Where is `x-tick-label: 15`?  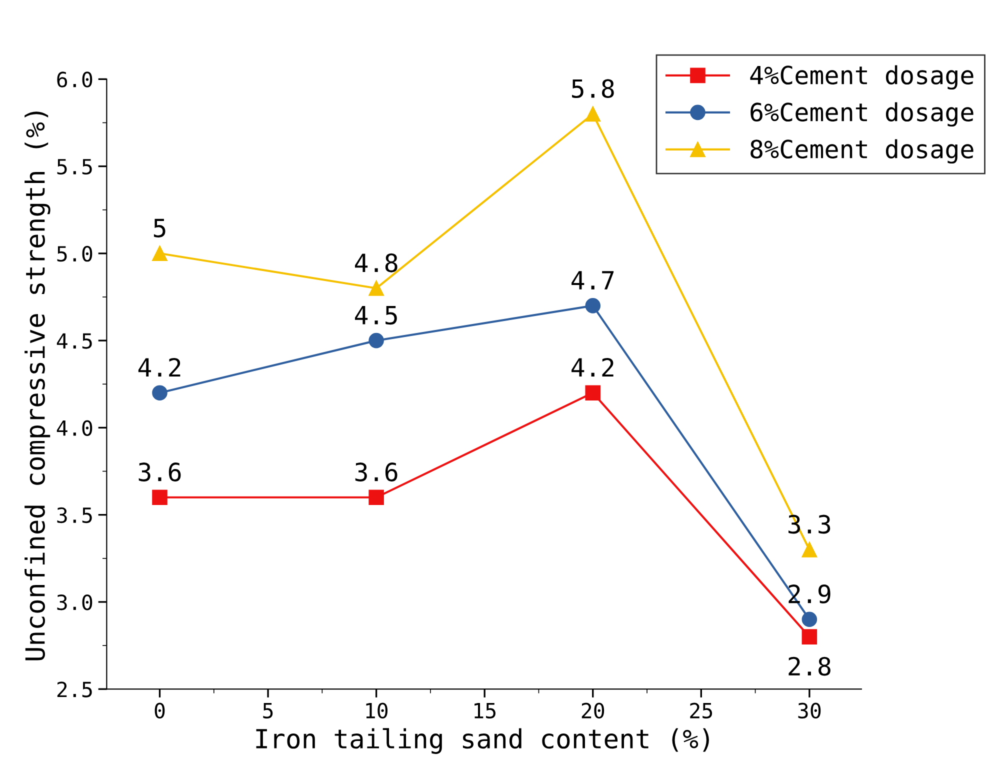 x-tick-label: 15 is located at coordinates (485, 711).